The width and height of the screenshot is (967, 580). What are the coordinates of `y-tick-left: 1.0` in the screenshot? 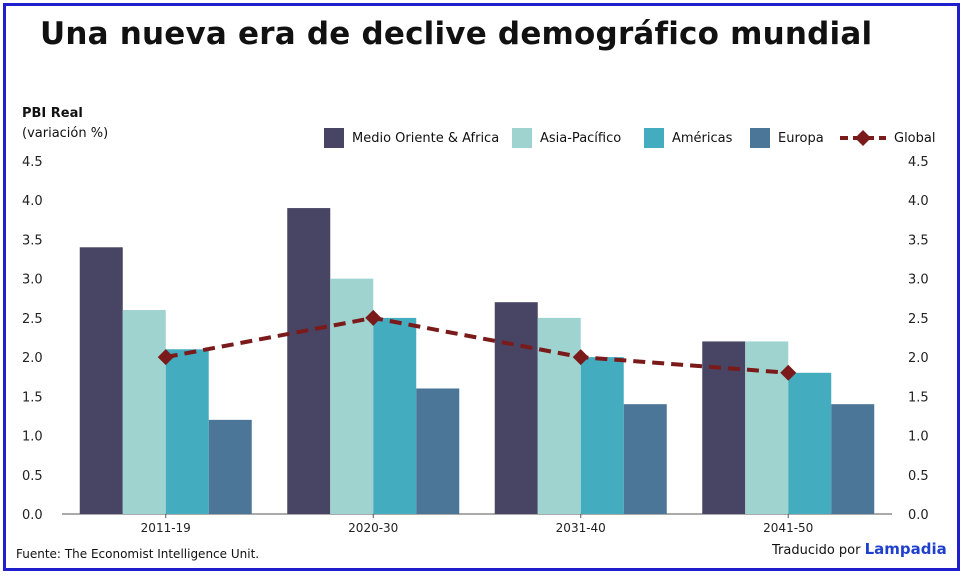 It's located at (32, 437).